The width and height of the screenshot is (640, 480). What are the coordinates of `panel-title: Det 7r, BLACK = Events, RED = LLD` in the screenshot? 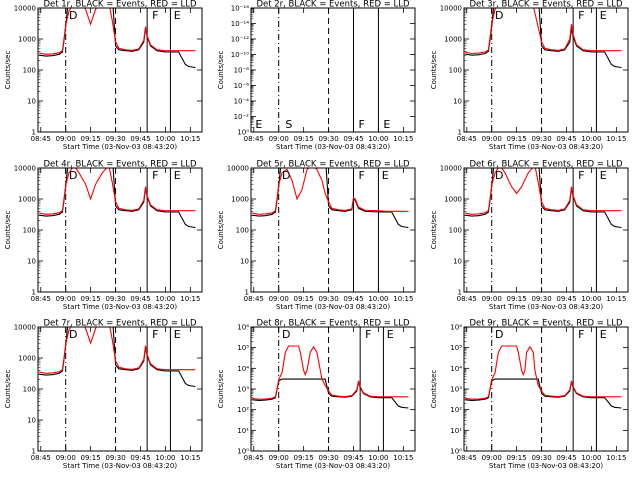 It's located at (120, 324).